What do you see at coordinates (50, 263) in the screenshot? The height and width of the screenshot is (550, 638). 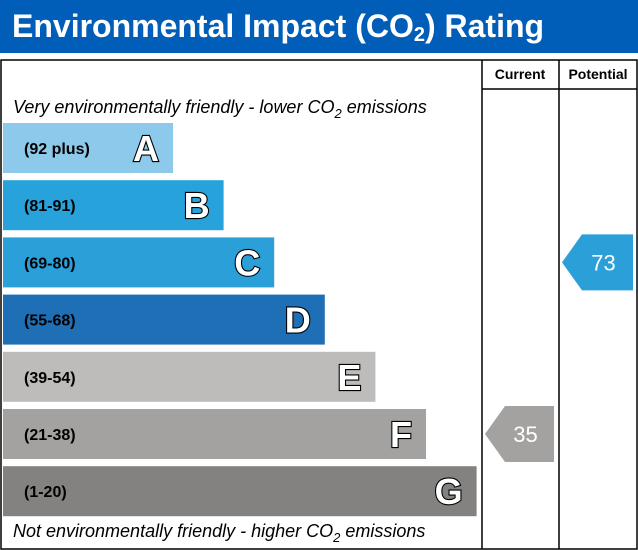 I see `band-c-range: (69-80)` at bounding box center [50, 263].